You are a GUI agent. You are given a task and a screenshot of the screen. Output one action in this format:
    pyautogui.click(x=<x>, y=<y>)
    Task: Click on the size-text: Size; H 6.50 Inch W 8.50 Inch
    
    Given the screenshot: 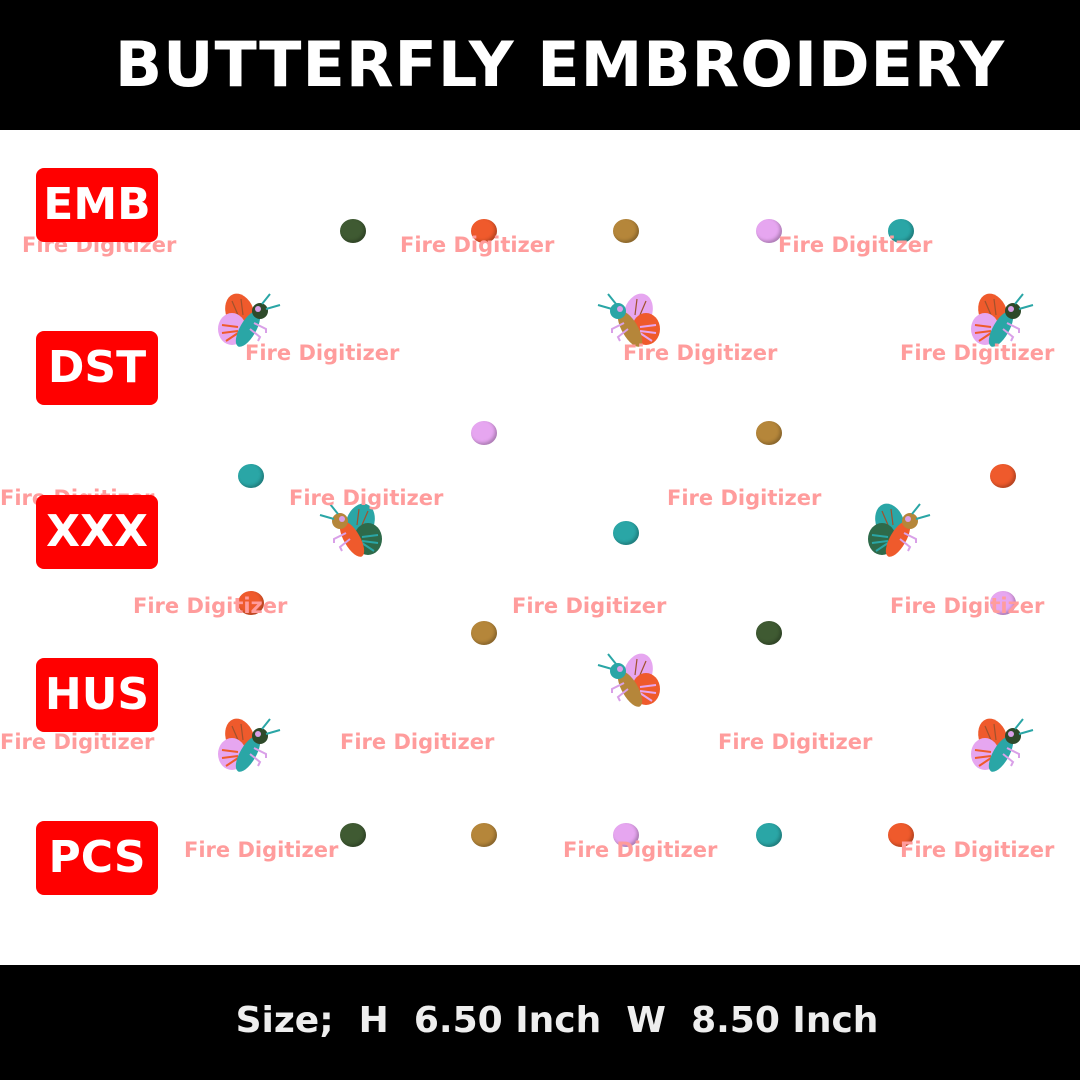 What is the action you would take?
    pyautogui.click(x=557, y=1020)
    